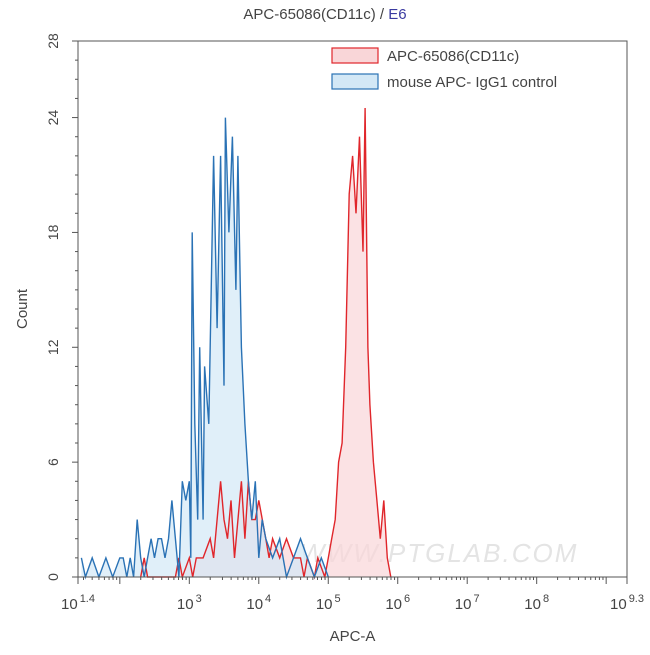 Image resolution: width=650 pixels, height=655 pixels. What do you see at coordinates (87, 599) in the screenshot?
I see `x-tick-exponent: 1.4` at bounding box center [87, 599].